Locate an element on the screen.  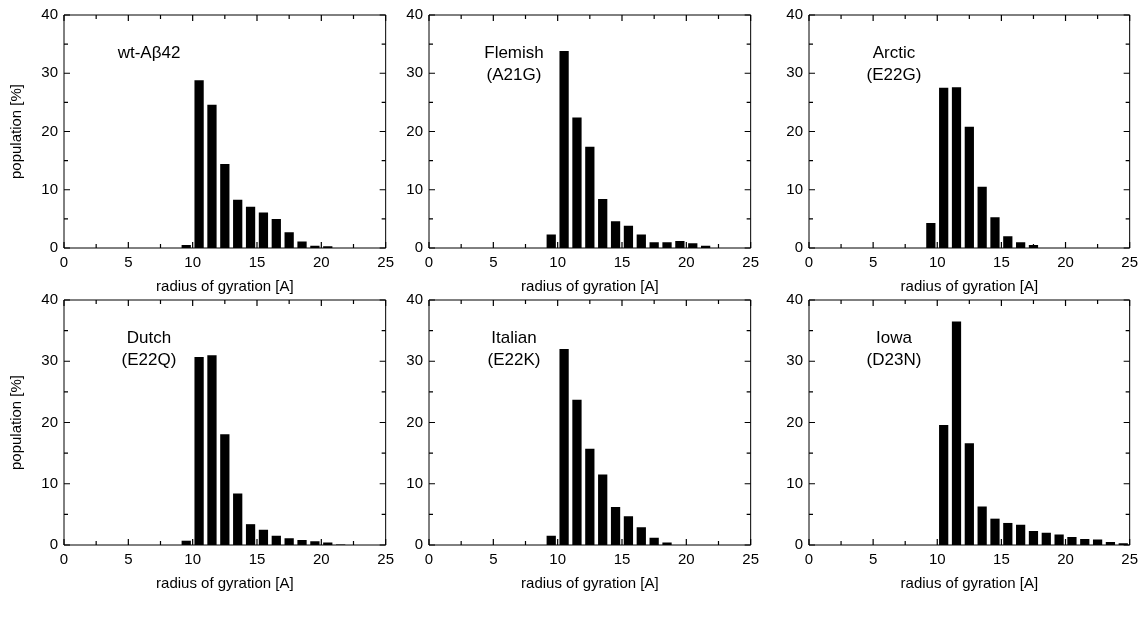
annotation: Italian is located at coordinates (514, 338).